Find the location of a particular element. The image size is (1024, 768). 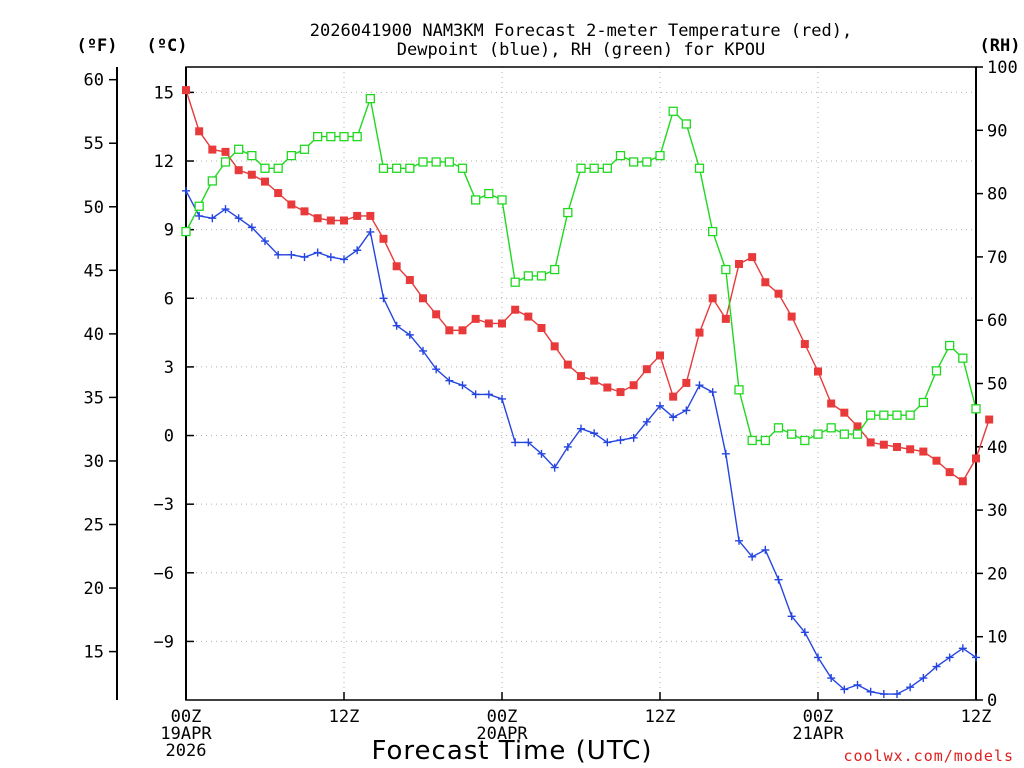

rh-tick-label: 100 is located at coordinates (1002, 68).